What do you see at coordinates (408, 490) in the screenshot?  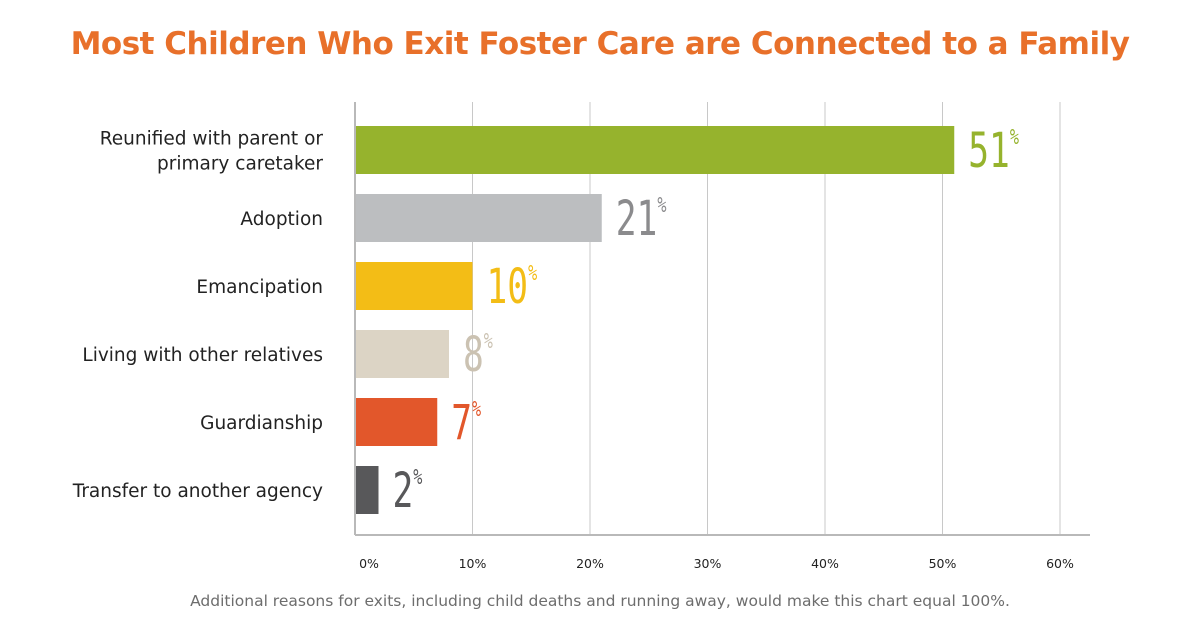 I see `data-label: 2%` at bounding box center [408, 490].